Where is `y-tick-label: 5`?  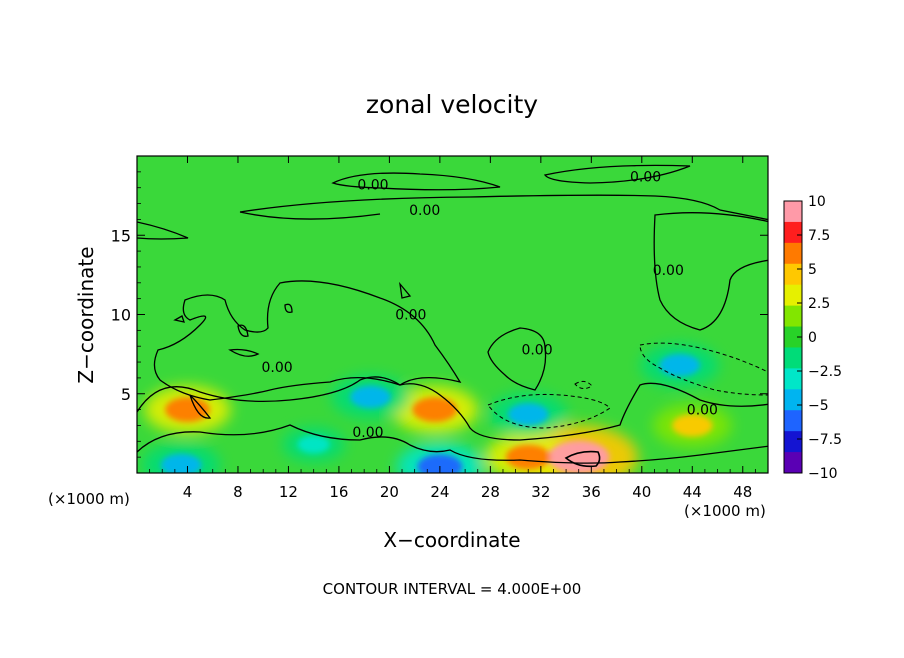 y-tick-label: 5 is located at coordinates (126, 394).